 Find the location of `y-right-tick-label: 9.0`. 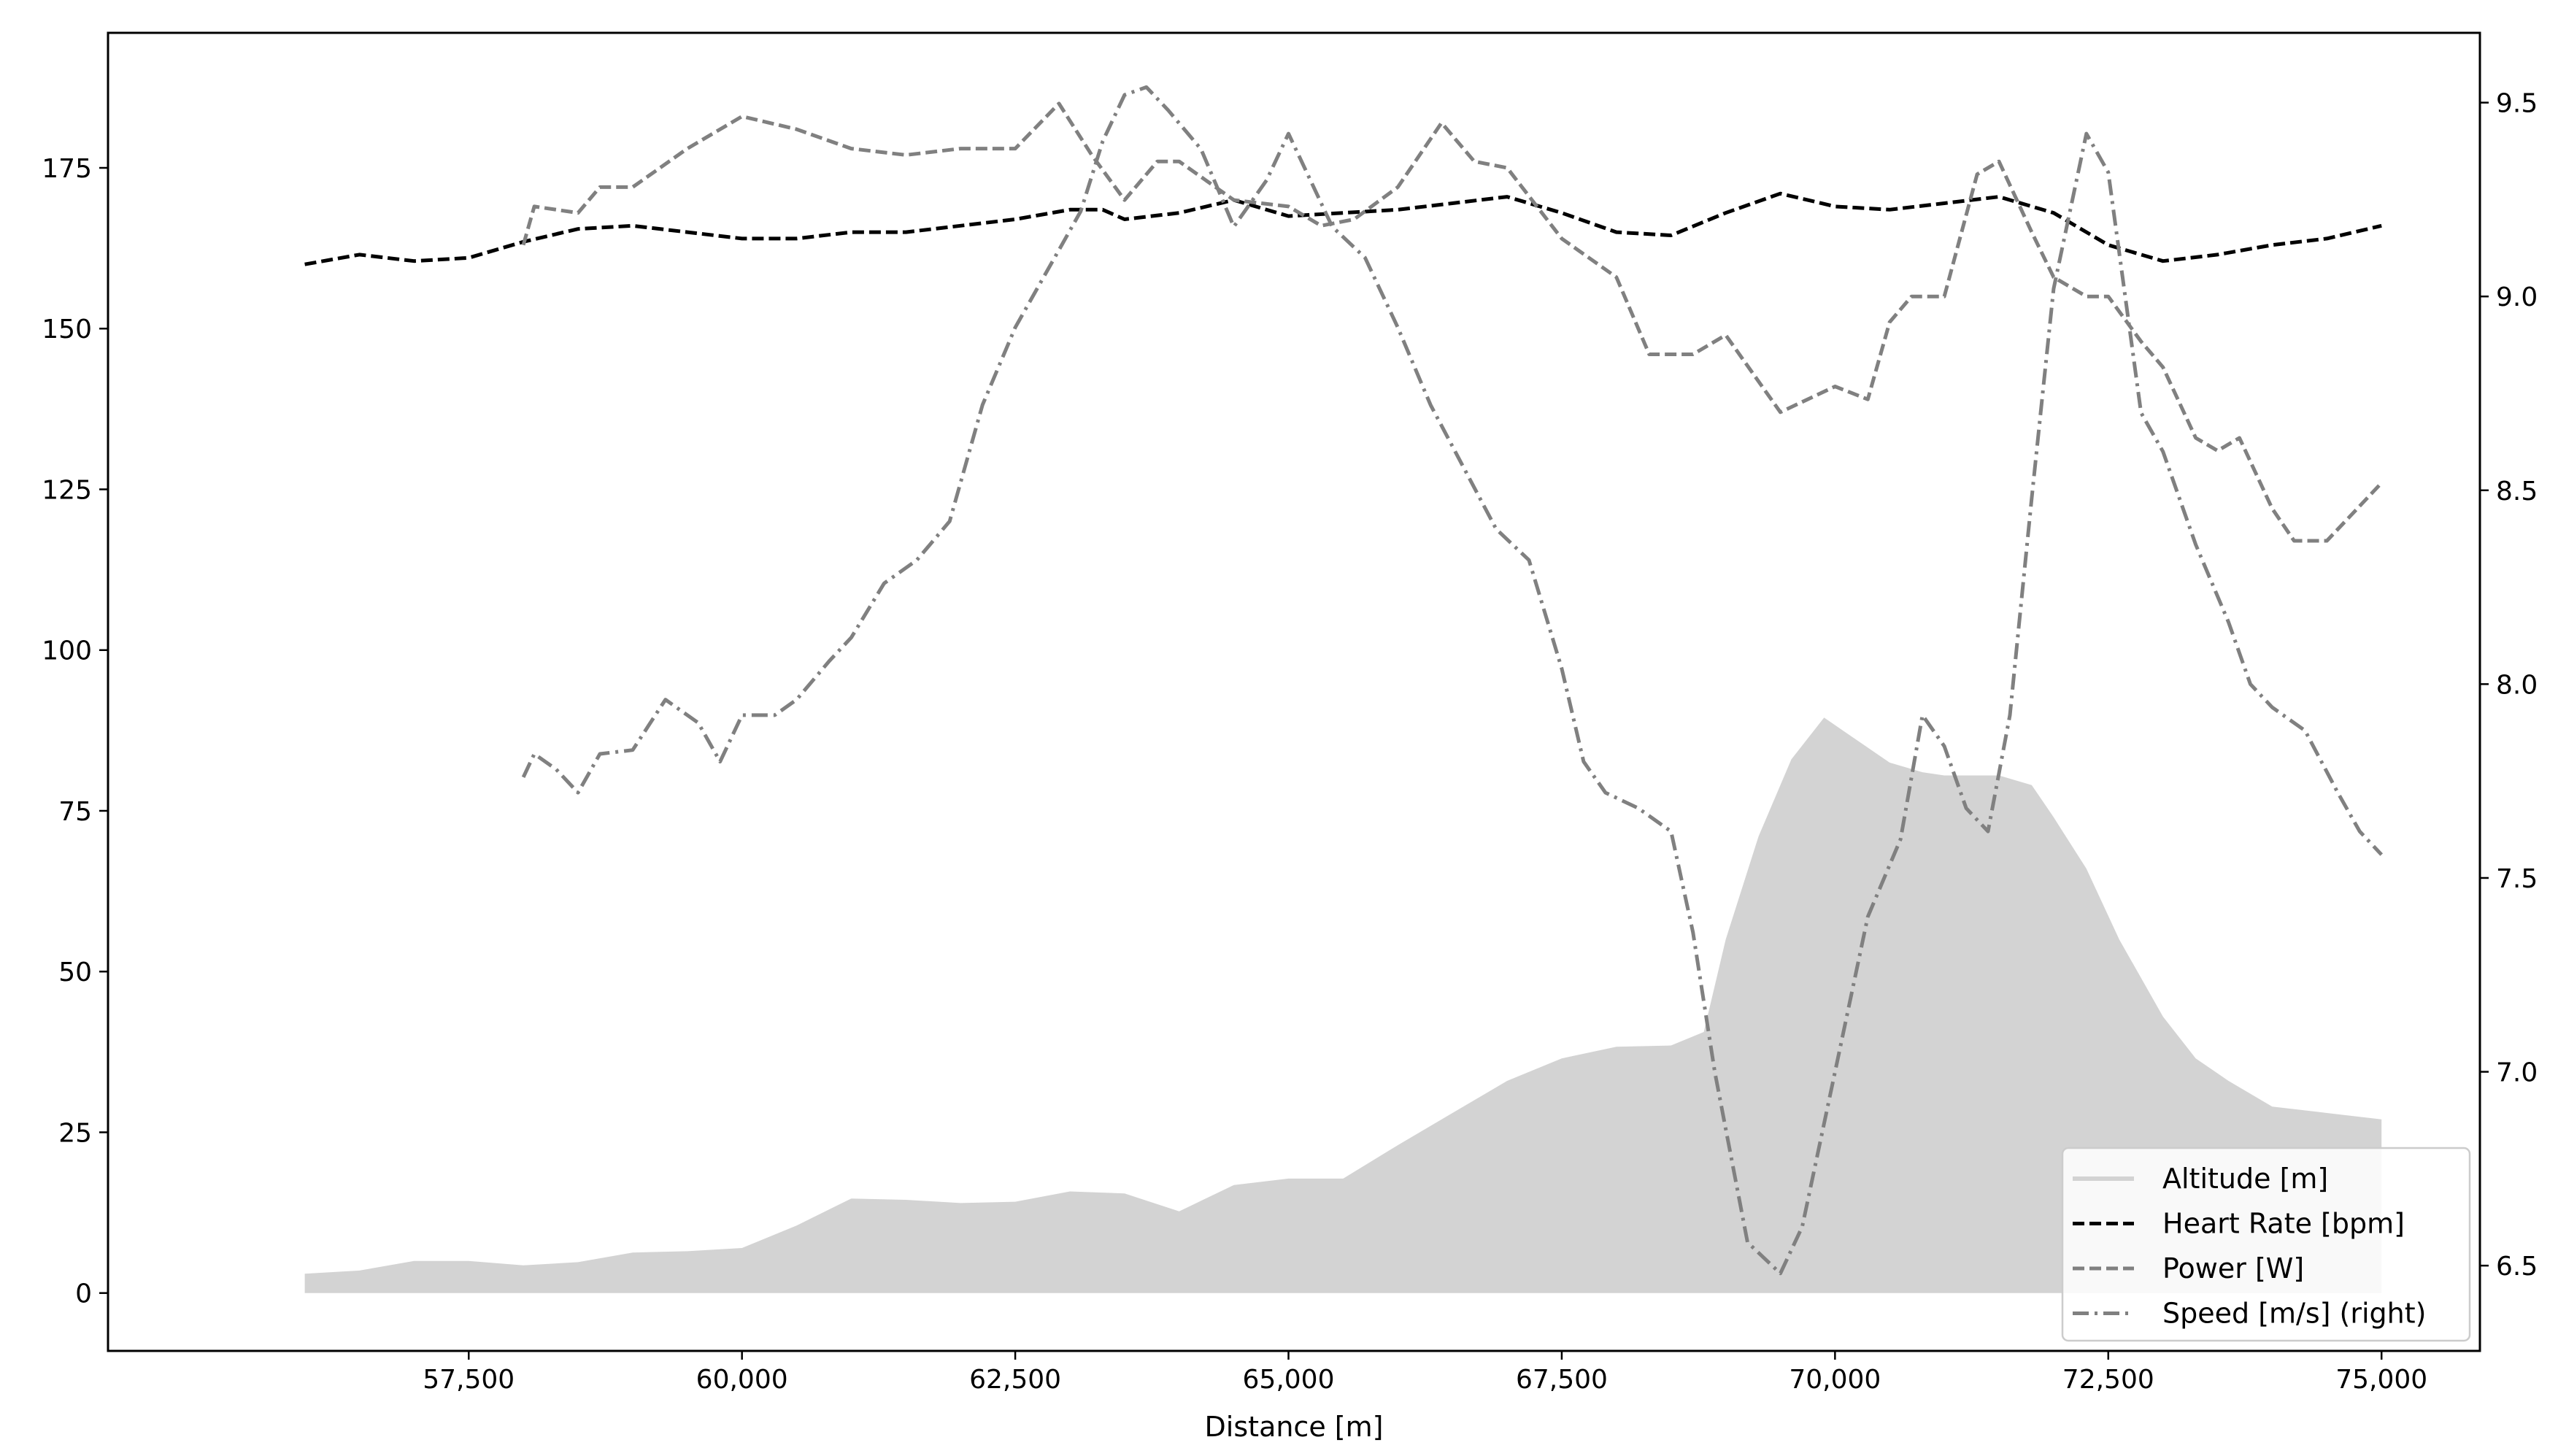

y-right-tick-label: 9.0 is located at coordinates (2517, 297).